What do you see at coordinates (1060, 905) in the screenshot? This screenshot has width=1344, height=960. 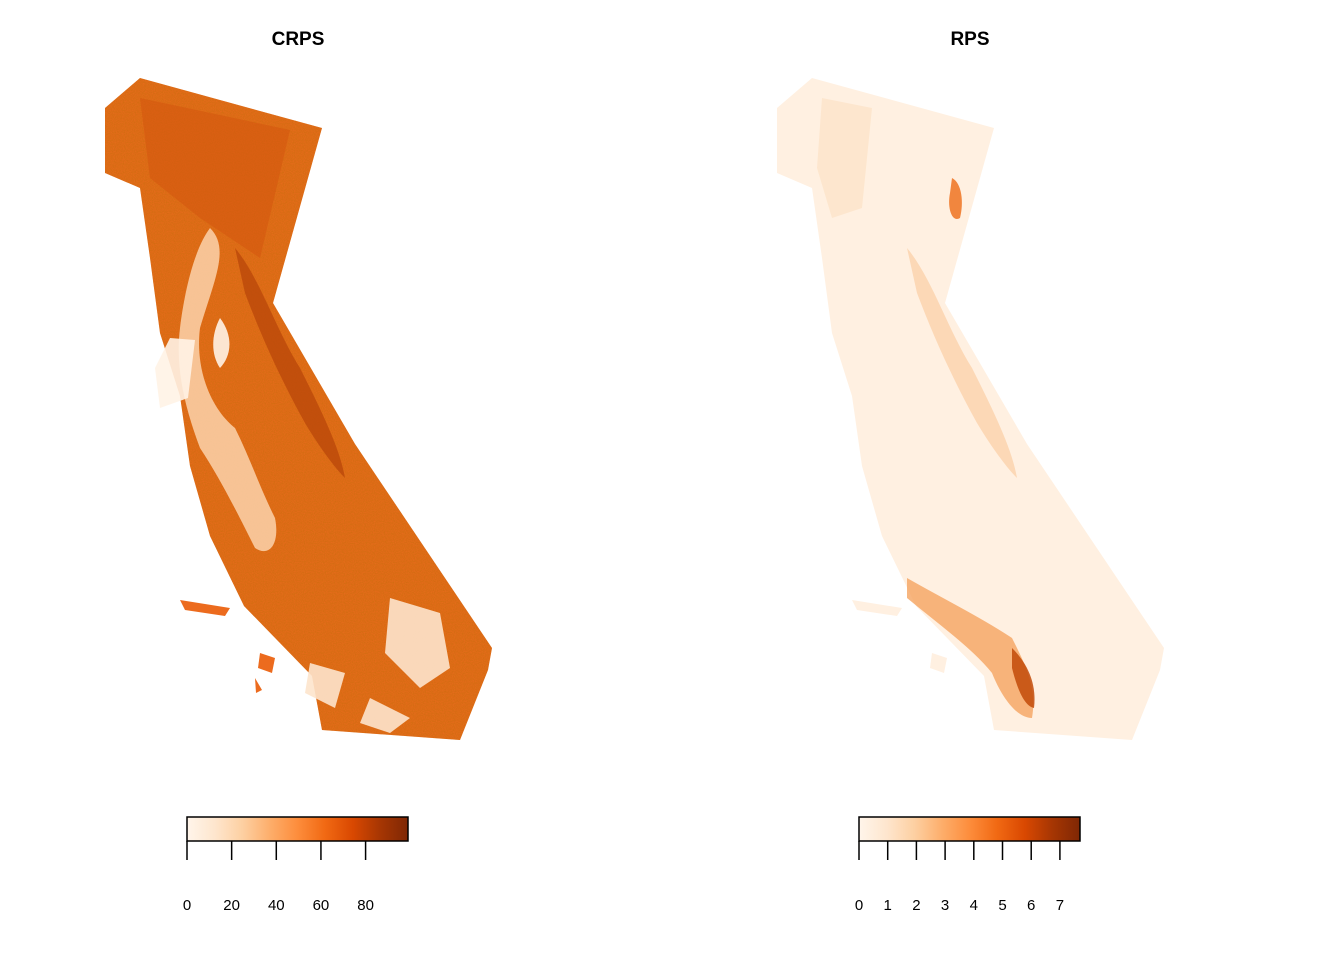 I see `colorbar-tick-label: 7` at bounding box center [1060, 905].